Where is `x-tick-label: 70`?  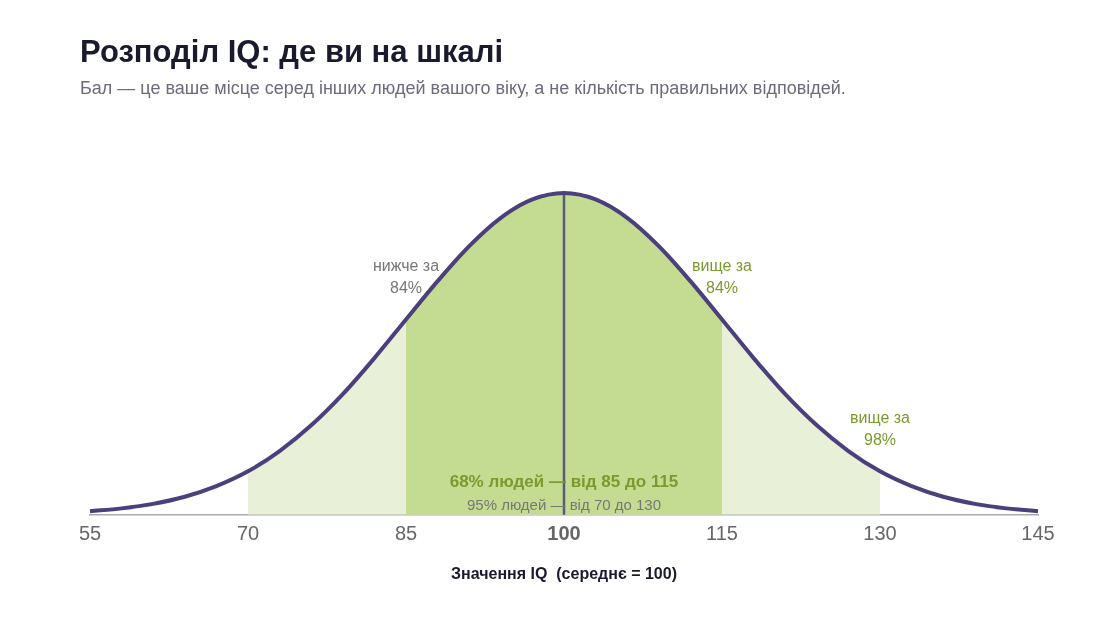 x-tick-label: 70 is located at coordinates (248, 533).